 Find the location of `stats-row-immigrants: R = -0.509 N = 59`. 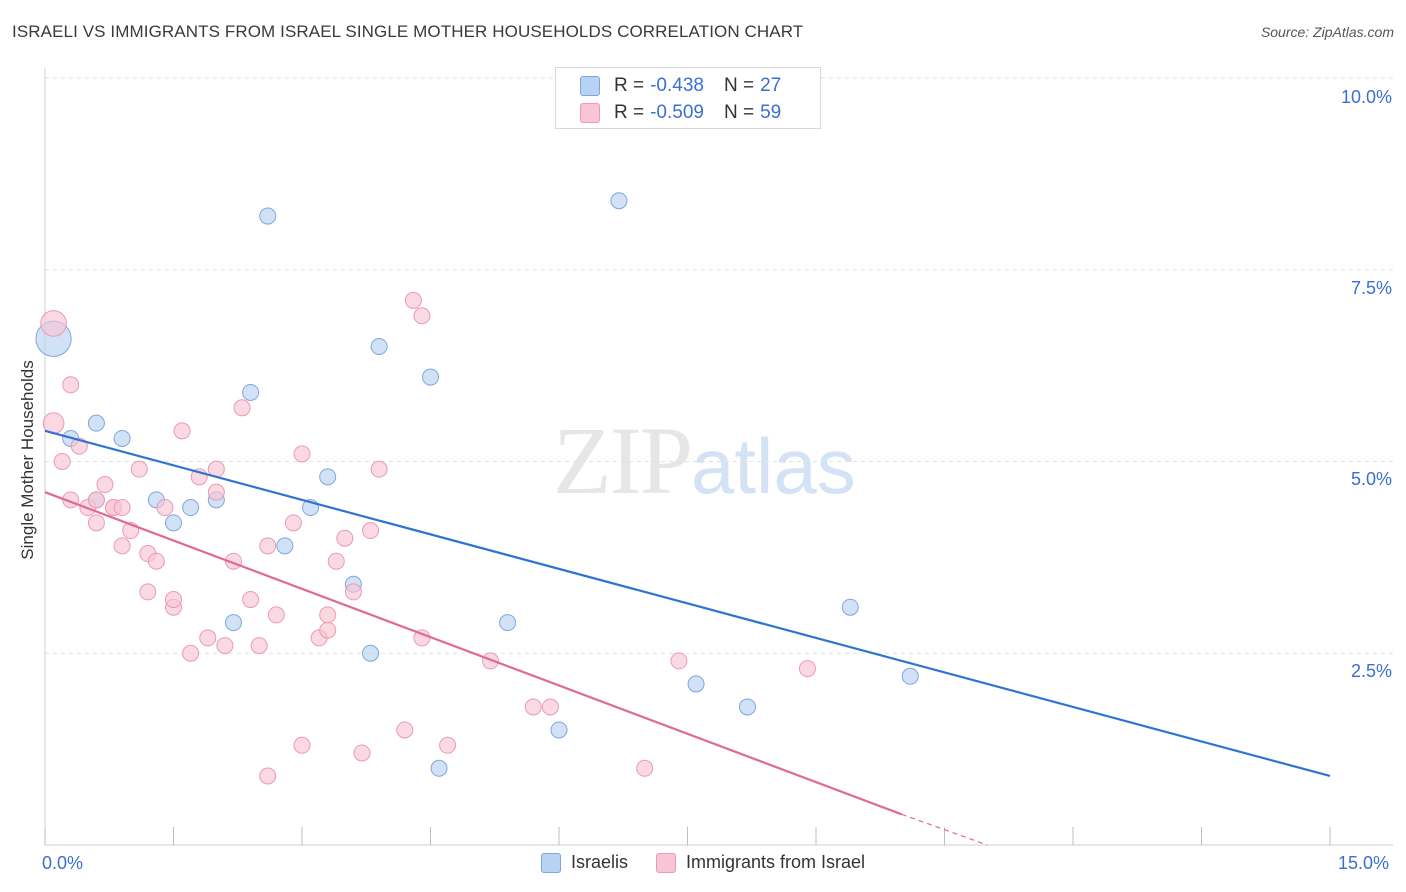

stats-row-immigrants: R = -0.509 N = 59 is located at coordinates (680, 113).